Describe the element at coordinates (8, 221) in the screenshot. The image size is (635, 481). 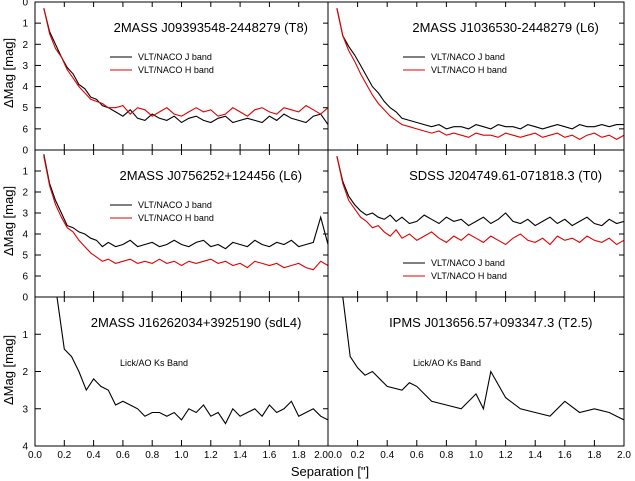
I see `y-axis-title-middle: ΔMag [mag]` at that location.